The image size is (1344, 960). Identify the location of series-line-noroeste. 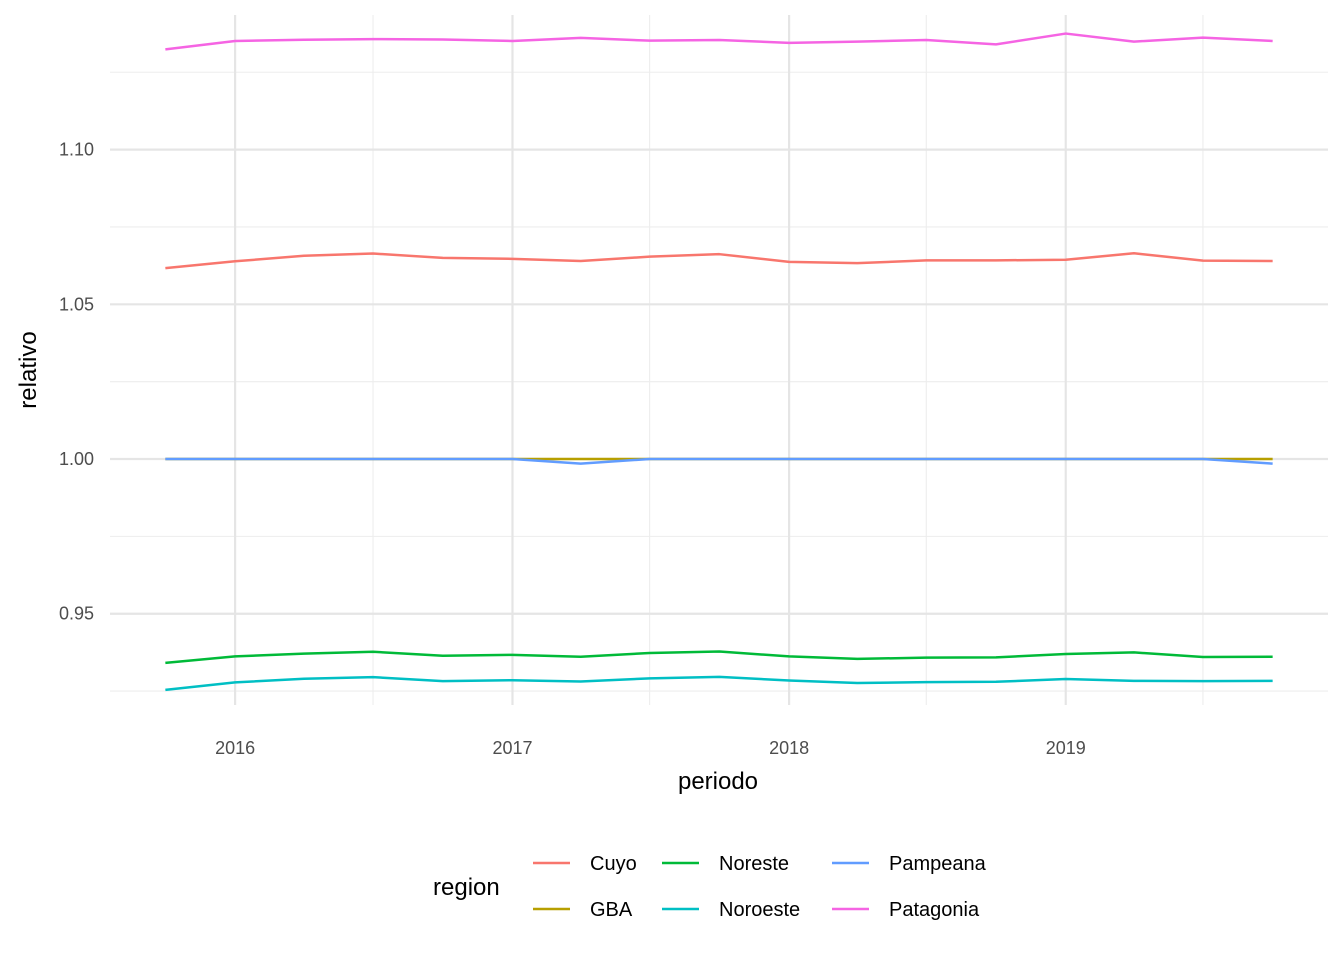
(719, 683).